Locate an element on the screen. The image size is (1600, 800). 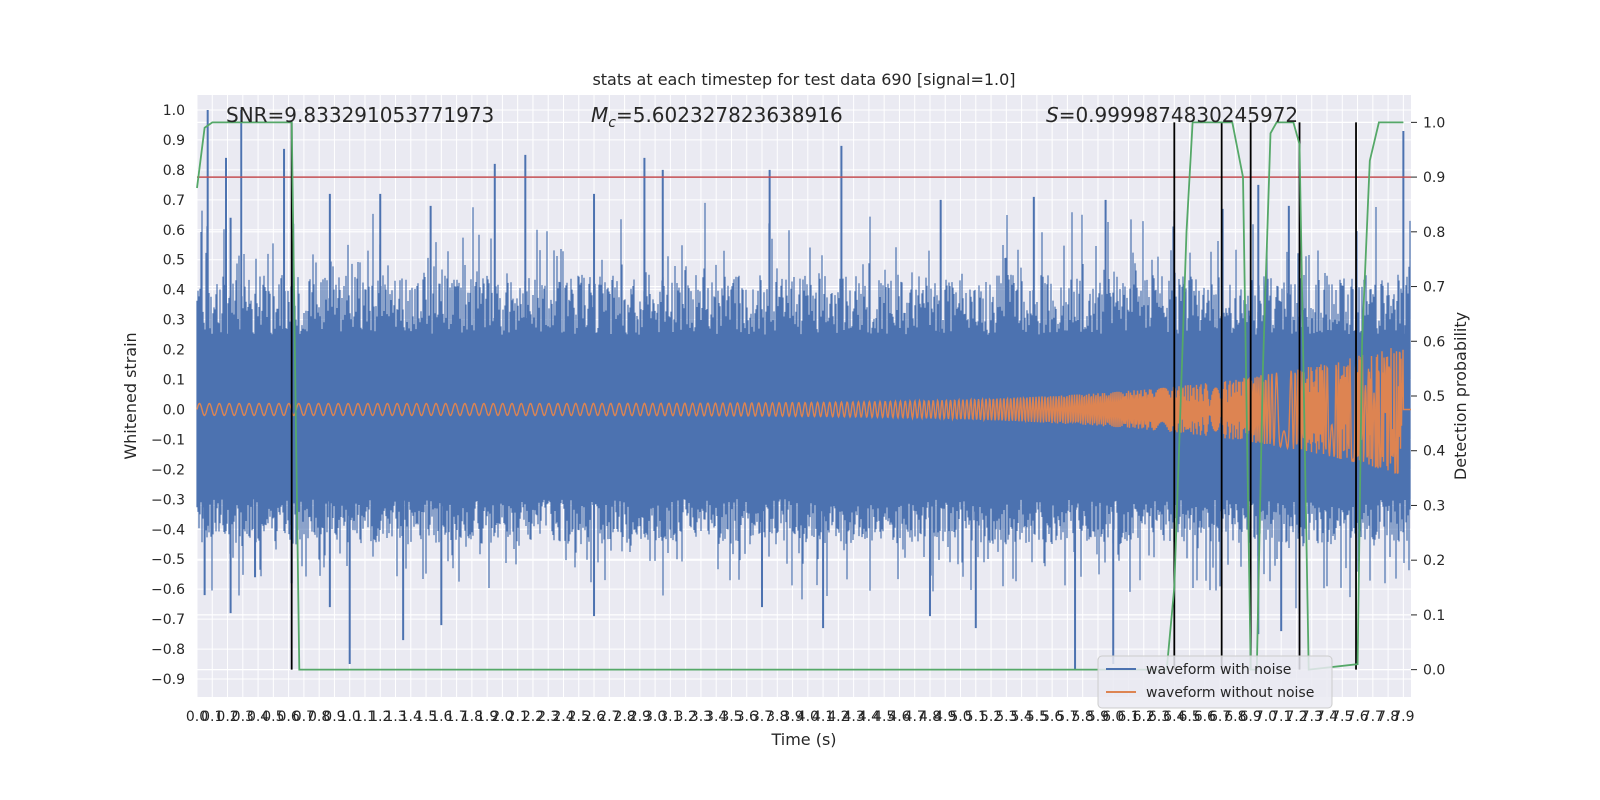
y-tick-label: 0.1 is located at coordinates (174, 381).